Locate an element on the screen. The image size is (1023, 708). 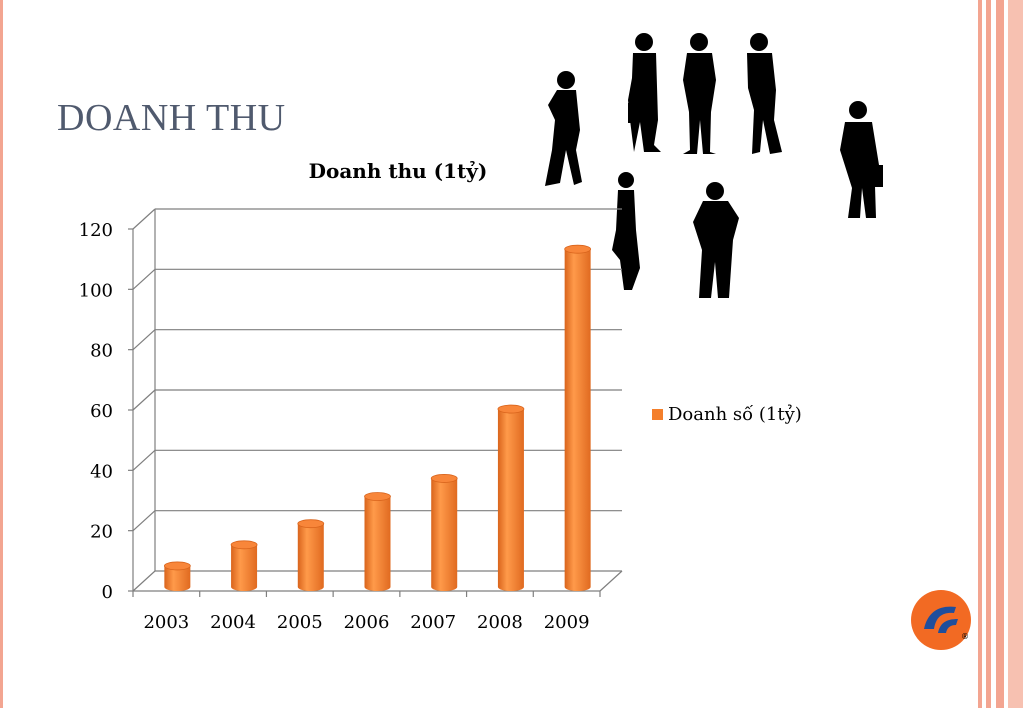
chart-legend: Doanh số (1tỷ) is located at coordinates (727, 414).